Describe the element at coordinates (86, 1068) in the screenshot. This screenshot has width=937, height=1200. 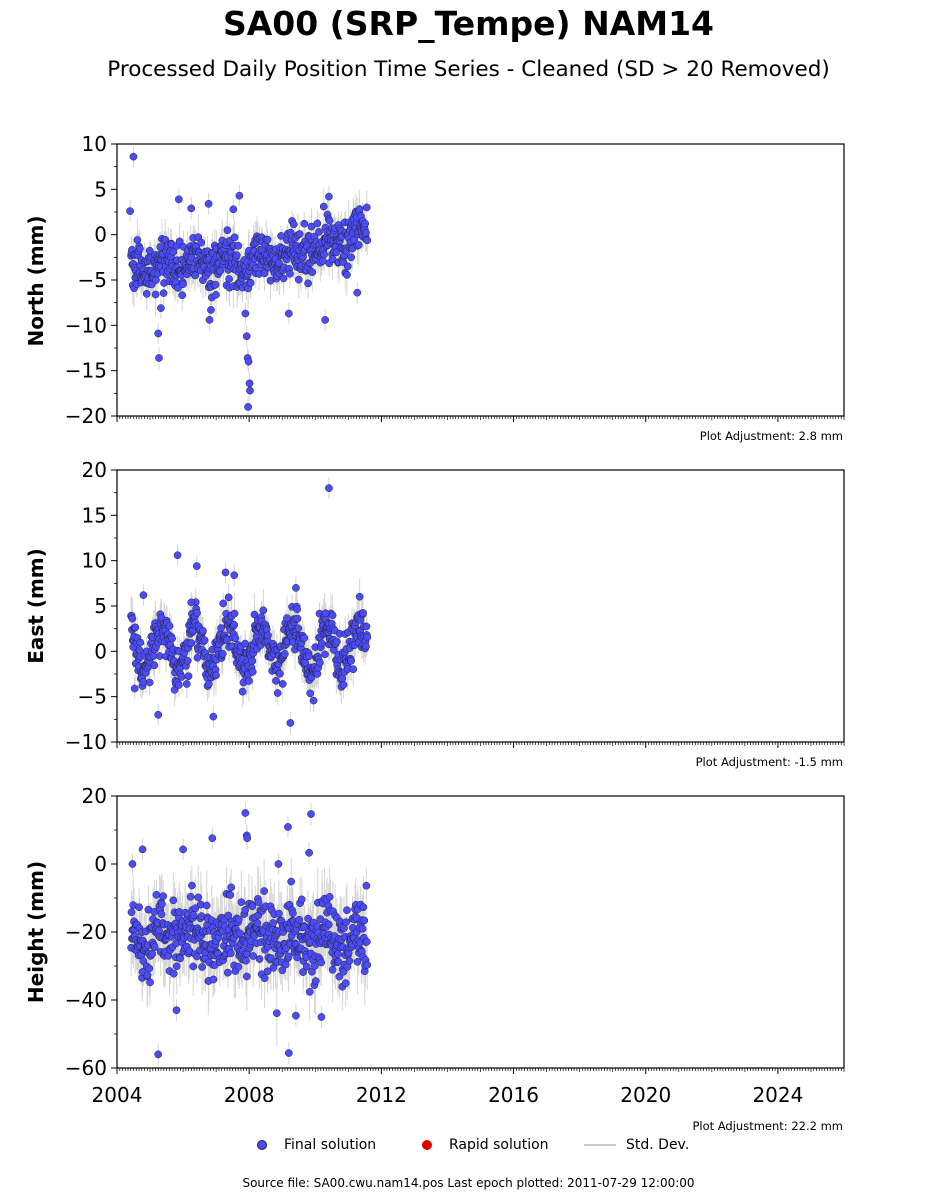
I see `y-tick-label: −60` at that location.